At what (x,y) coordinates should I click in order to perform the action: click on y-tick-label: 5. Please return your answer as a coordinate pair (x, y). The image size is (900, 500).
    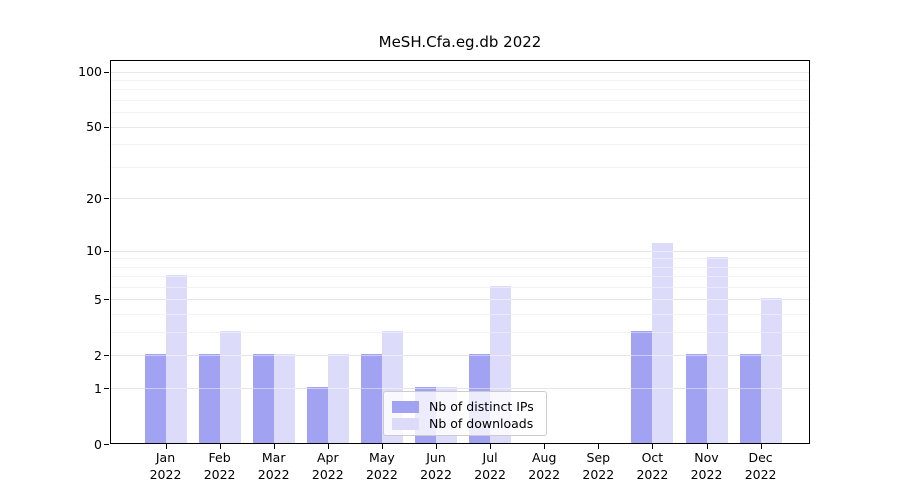
    Looking at the image, I should click on (98, 299).